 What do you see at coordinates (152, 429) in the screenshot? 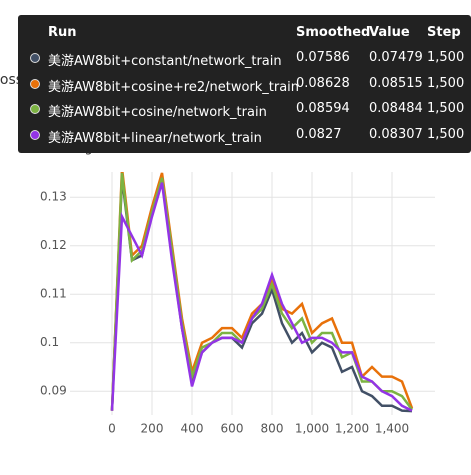
I see `x-tick-label: 200` at bounding box center [152, 429].